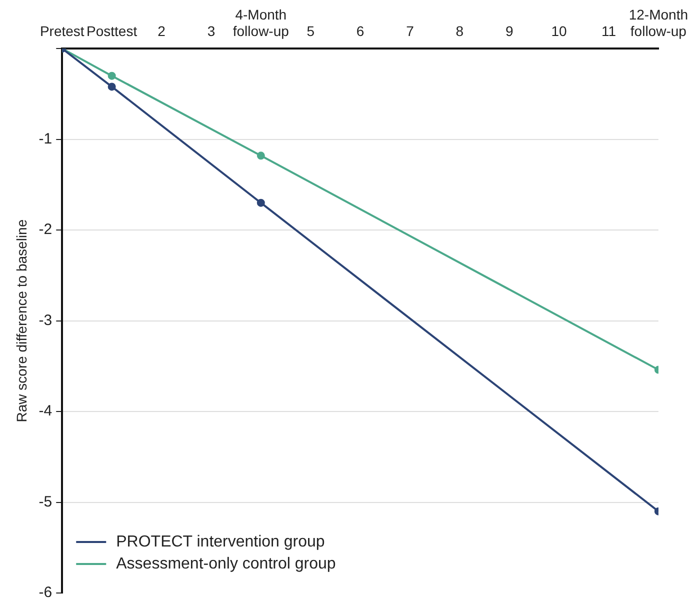 The image size is (691, 606). What do you see at coordinates (220, 541) in the screenshot?
I see `legend-label: PROTECT intervention group` at bounding box center [220, 541].